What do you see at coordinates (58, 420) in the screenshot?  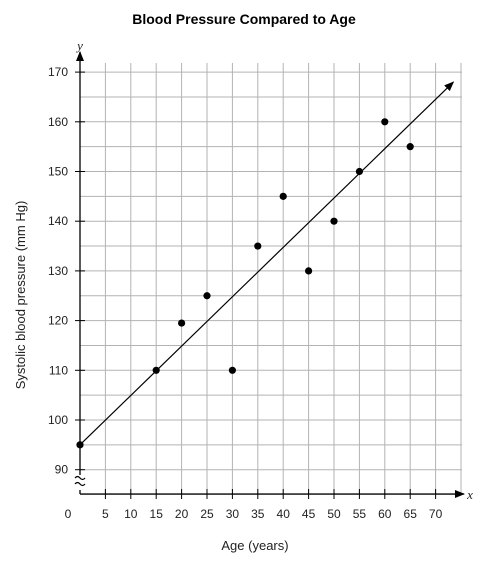 I see `y-tick-label: 100` at bounding box center [58, 420].